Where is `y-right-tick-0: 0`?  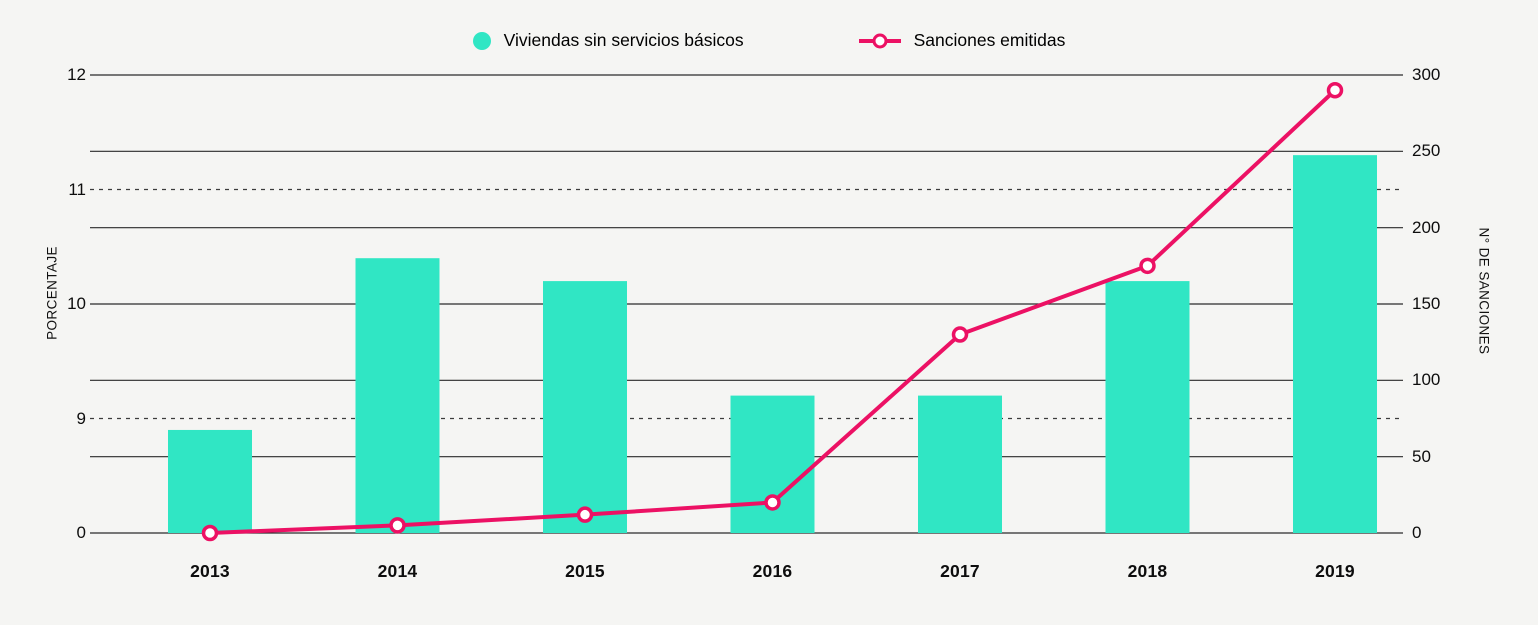 y-right-tick-0: 0 is located at coordinates (1417, 532).